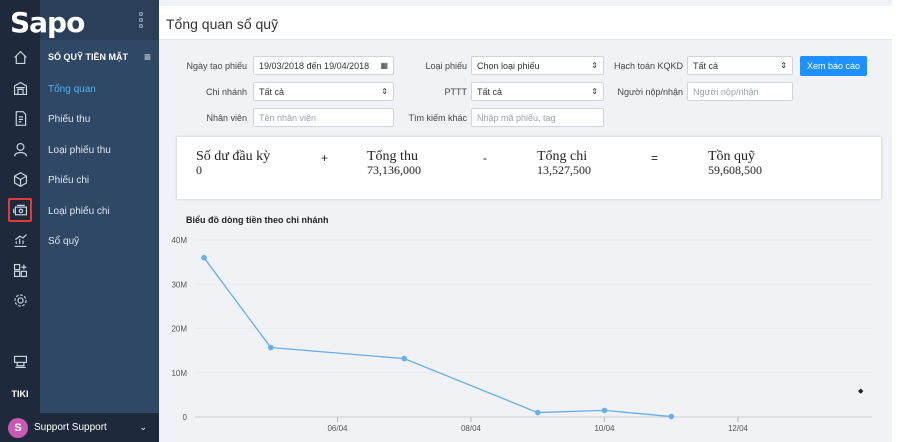 Image resolution: width=900 pixels, height=442 pixels. Describe the element at coordinates (384, 65) in the screenshot. I see `calendar-icon: ▦` at that location.